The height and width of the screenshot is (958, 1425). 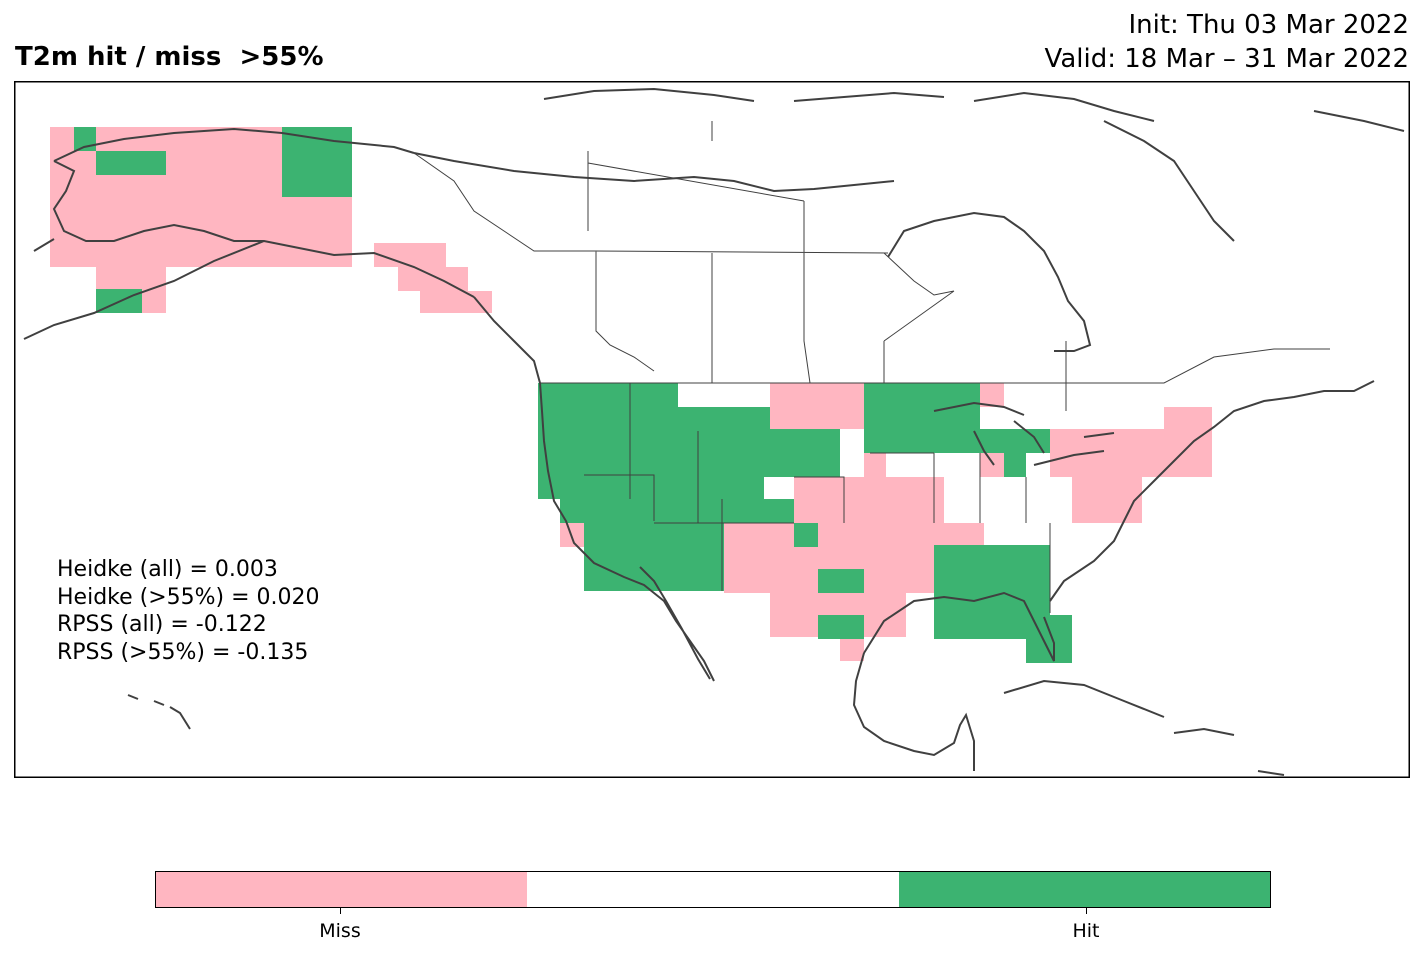 What do you see at coordinates (1086, 931) in the screenshot?
I see `colorbar-label-hit: Hit` at bounding box center [1086, 931].